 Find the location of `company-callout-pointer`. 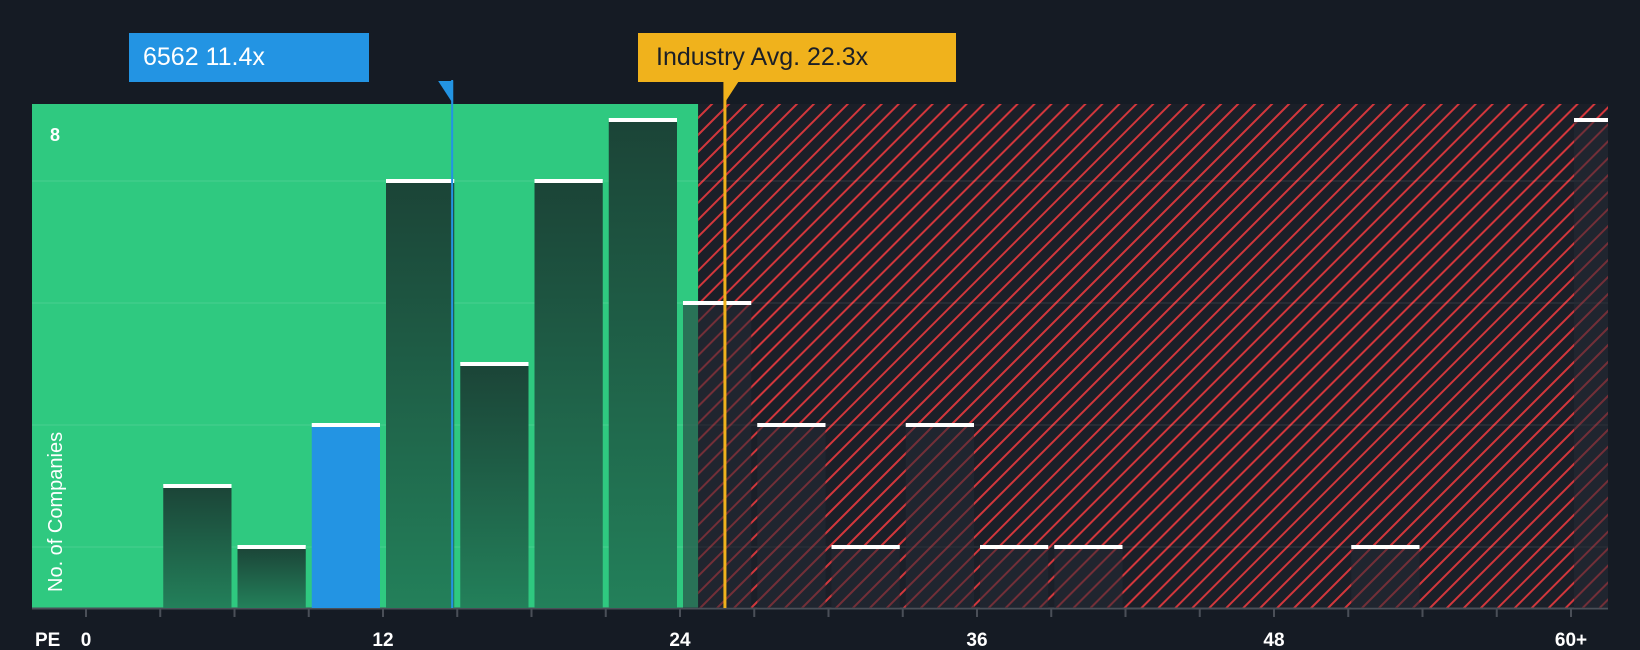

company-callout-pointer is located at coordinates (446, 92).